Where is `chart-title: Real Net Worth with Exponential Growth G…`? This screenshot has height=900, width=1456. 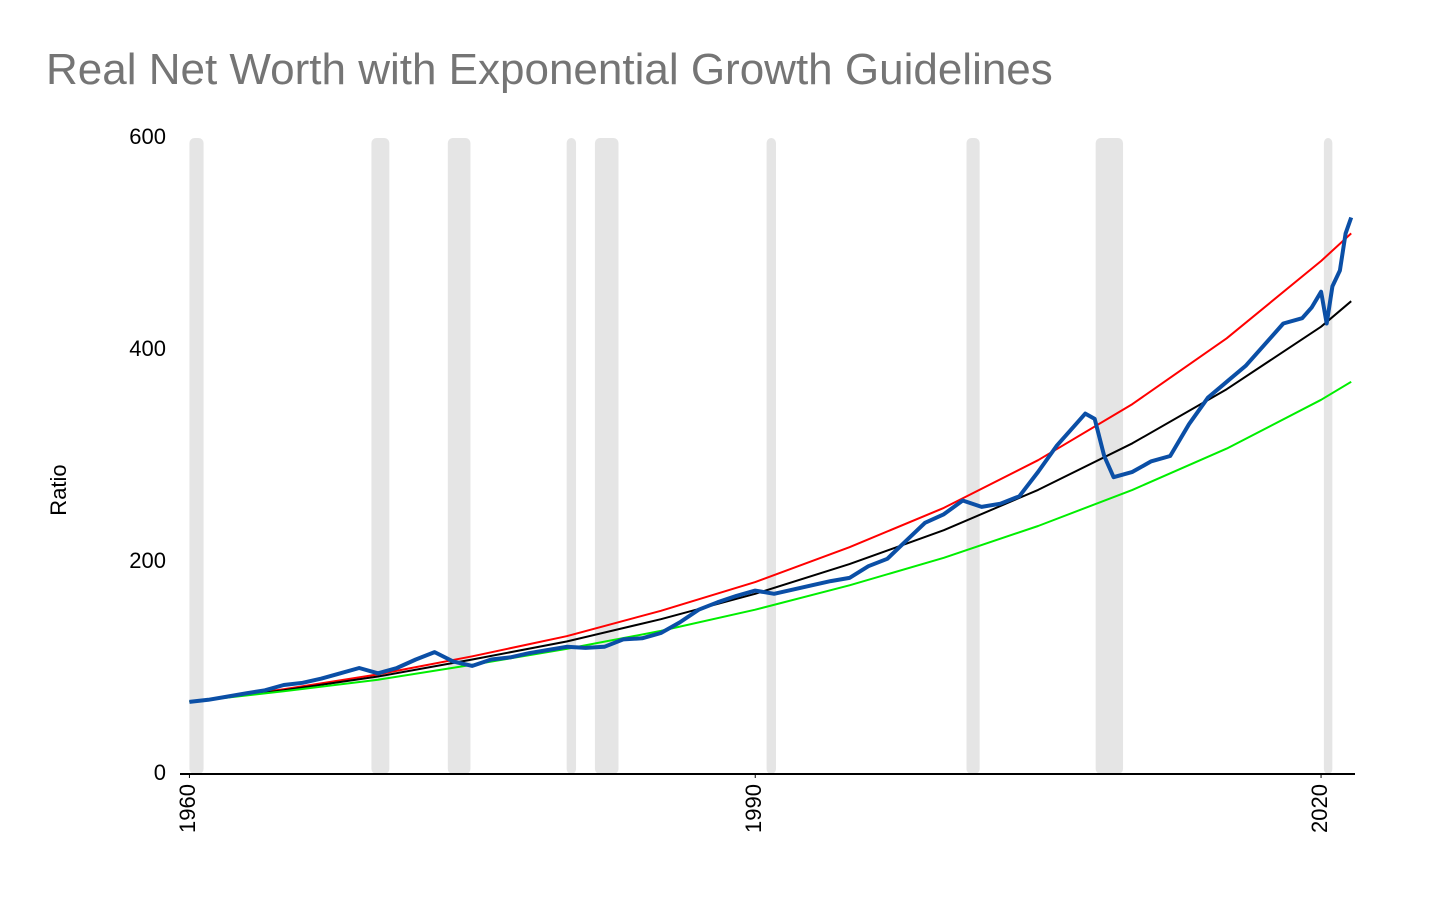 chart-title: Real Net Worth with Exponential Growth G… is located at coordinates (549, 69).